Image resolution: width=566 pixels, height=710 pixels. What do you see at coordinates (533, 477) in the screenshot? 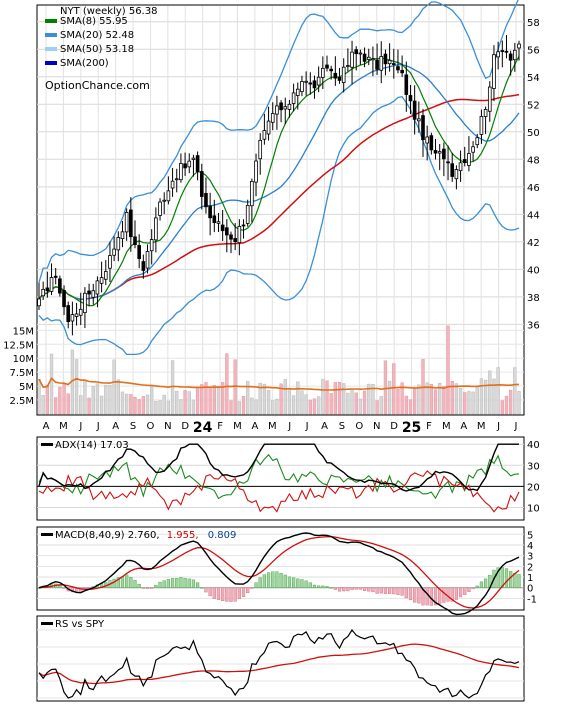
I see `adx-y-axis: 10 20 30 40` at bounding box center [533, 477].